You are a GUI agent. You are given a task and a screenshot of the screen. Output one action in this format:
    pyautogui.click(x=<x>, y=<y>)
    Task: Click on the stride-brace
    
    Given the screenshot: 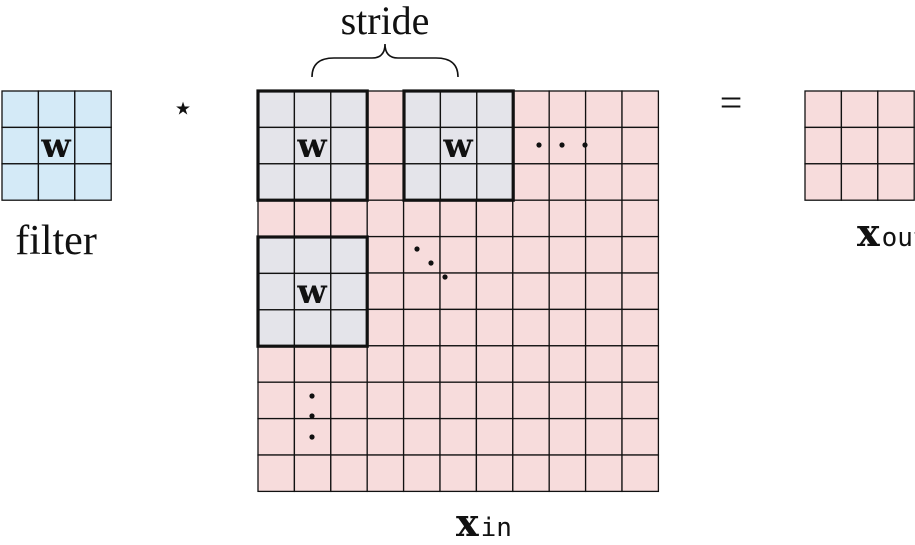 What is the action you would take?
    pyautogui.click(x=385, y=60)
    